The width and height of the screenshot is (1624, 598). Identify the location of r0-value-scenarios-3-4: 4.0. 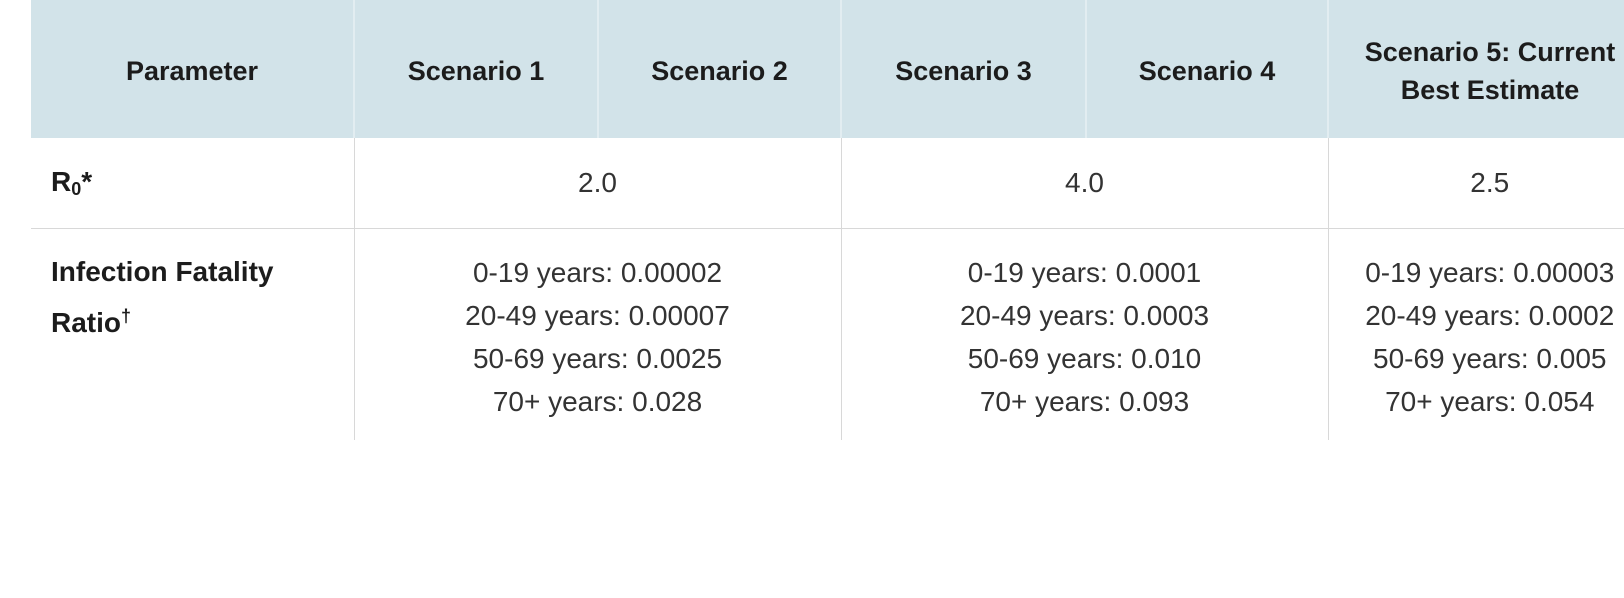
(1084, 183).